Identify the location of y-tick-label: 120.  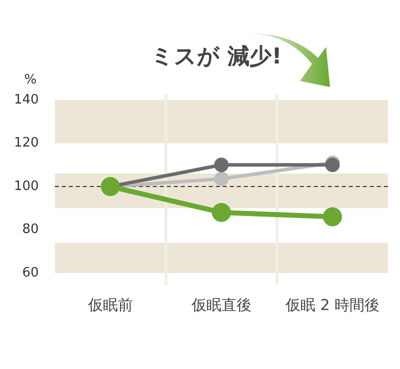
(26, 143).